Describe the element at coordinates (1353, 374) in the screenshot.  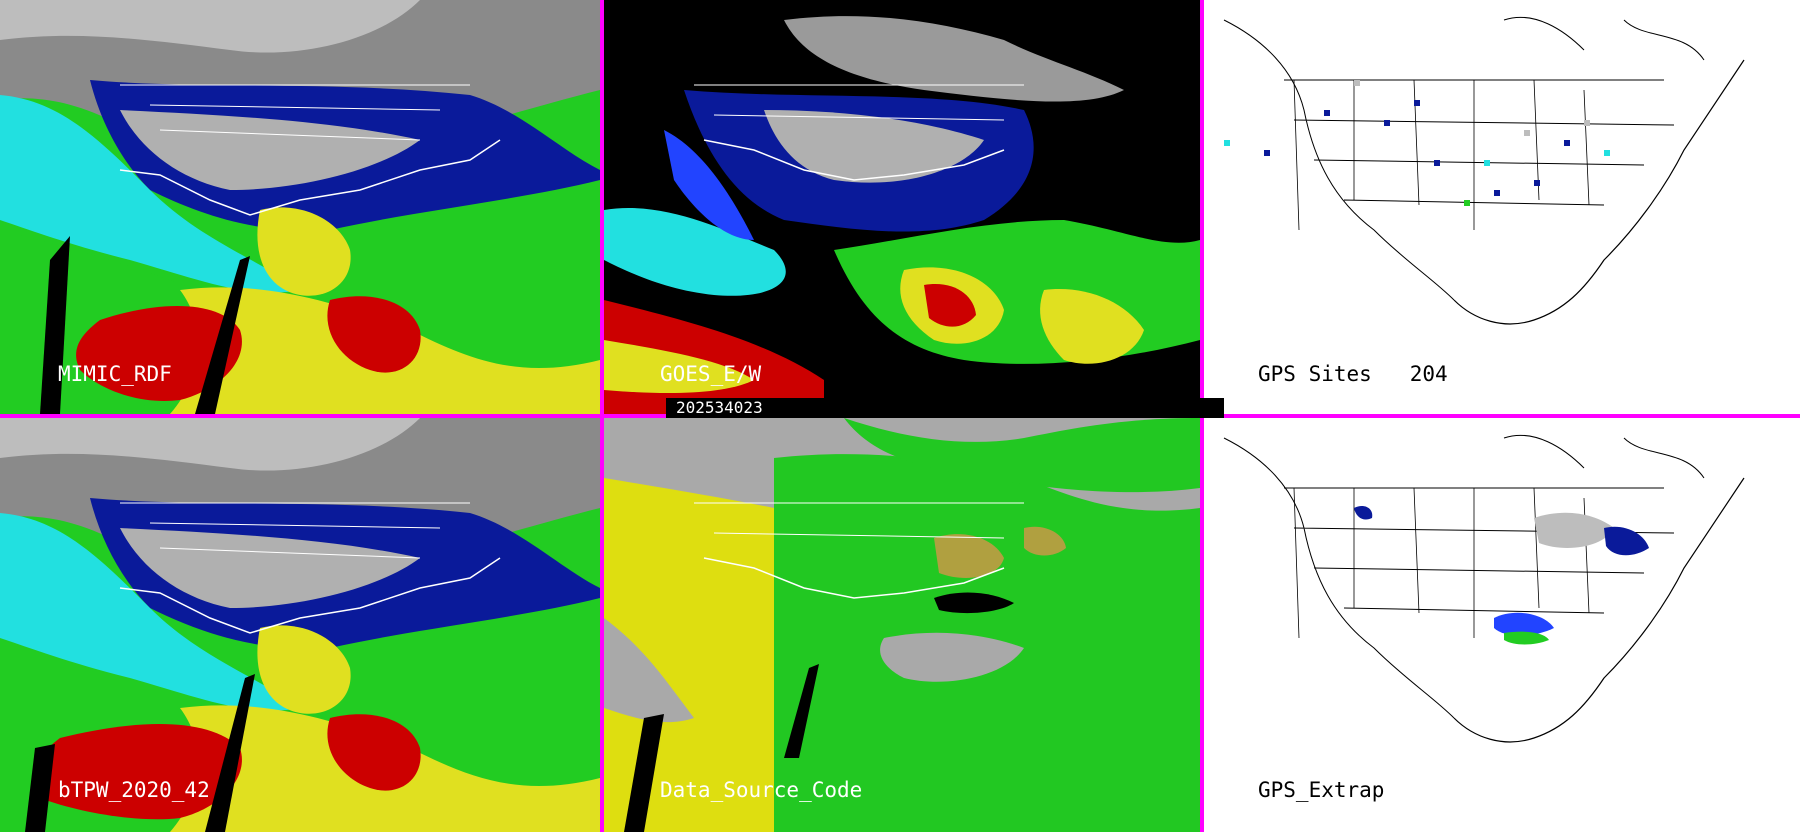
I see `panel-label: GPS Sites 204` at that location.